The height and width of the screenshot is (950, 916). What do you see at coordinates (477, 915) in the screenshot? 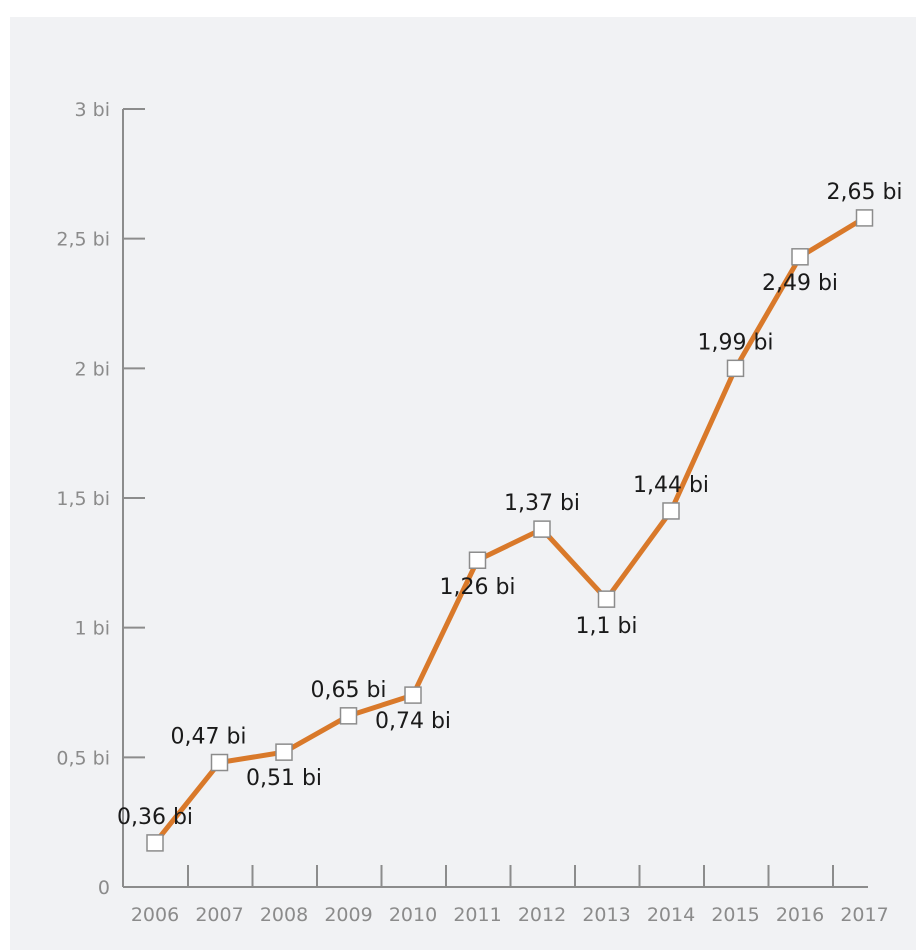
I see `x-tick-label: 2011` at bounding box center [477, 915].